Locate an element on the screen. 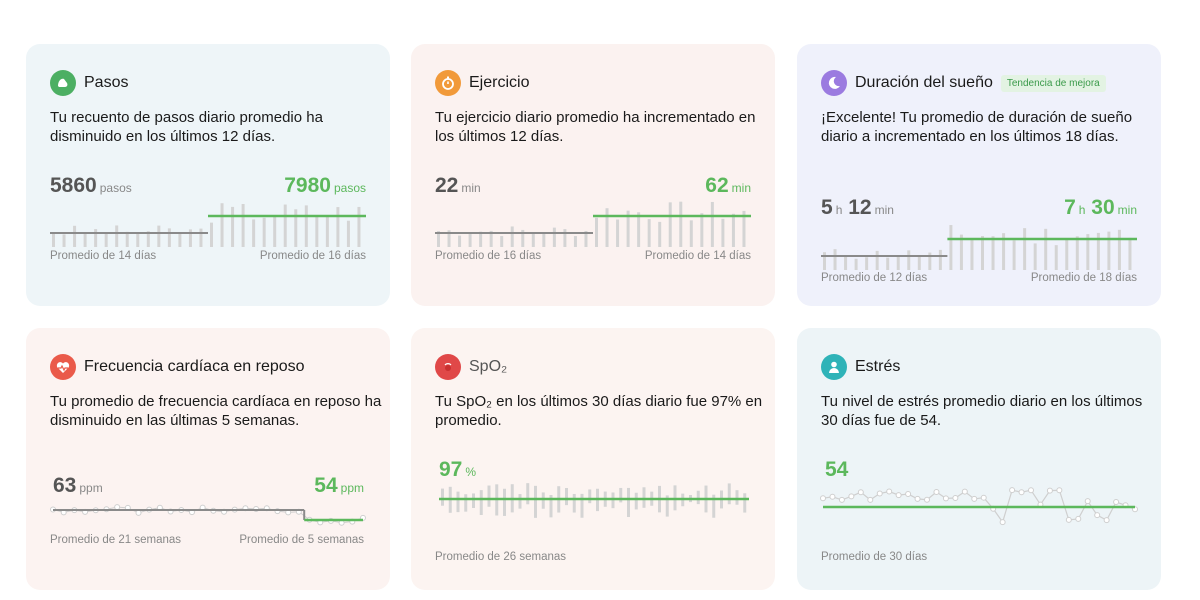 This screenshot has width=1200, height=600. shoe-icon is located at coordinates (63, 83).